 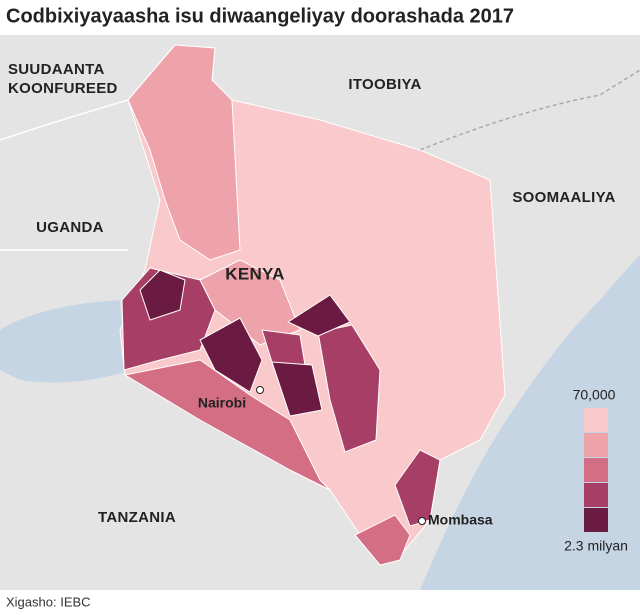 I want to click on source: Xigasho: IEBC, so click(x=48, y=601).